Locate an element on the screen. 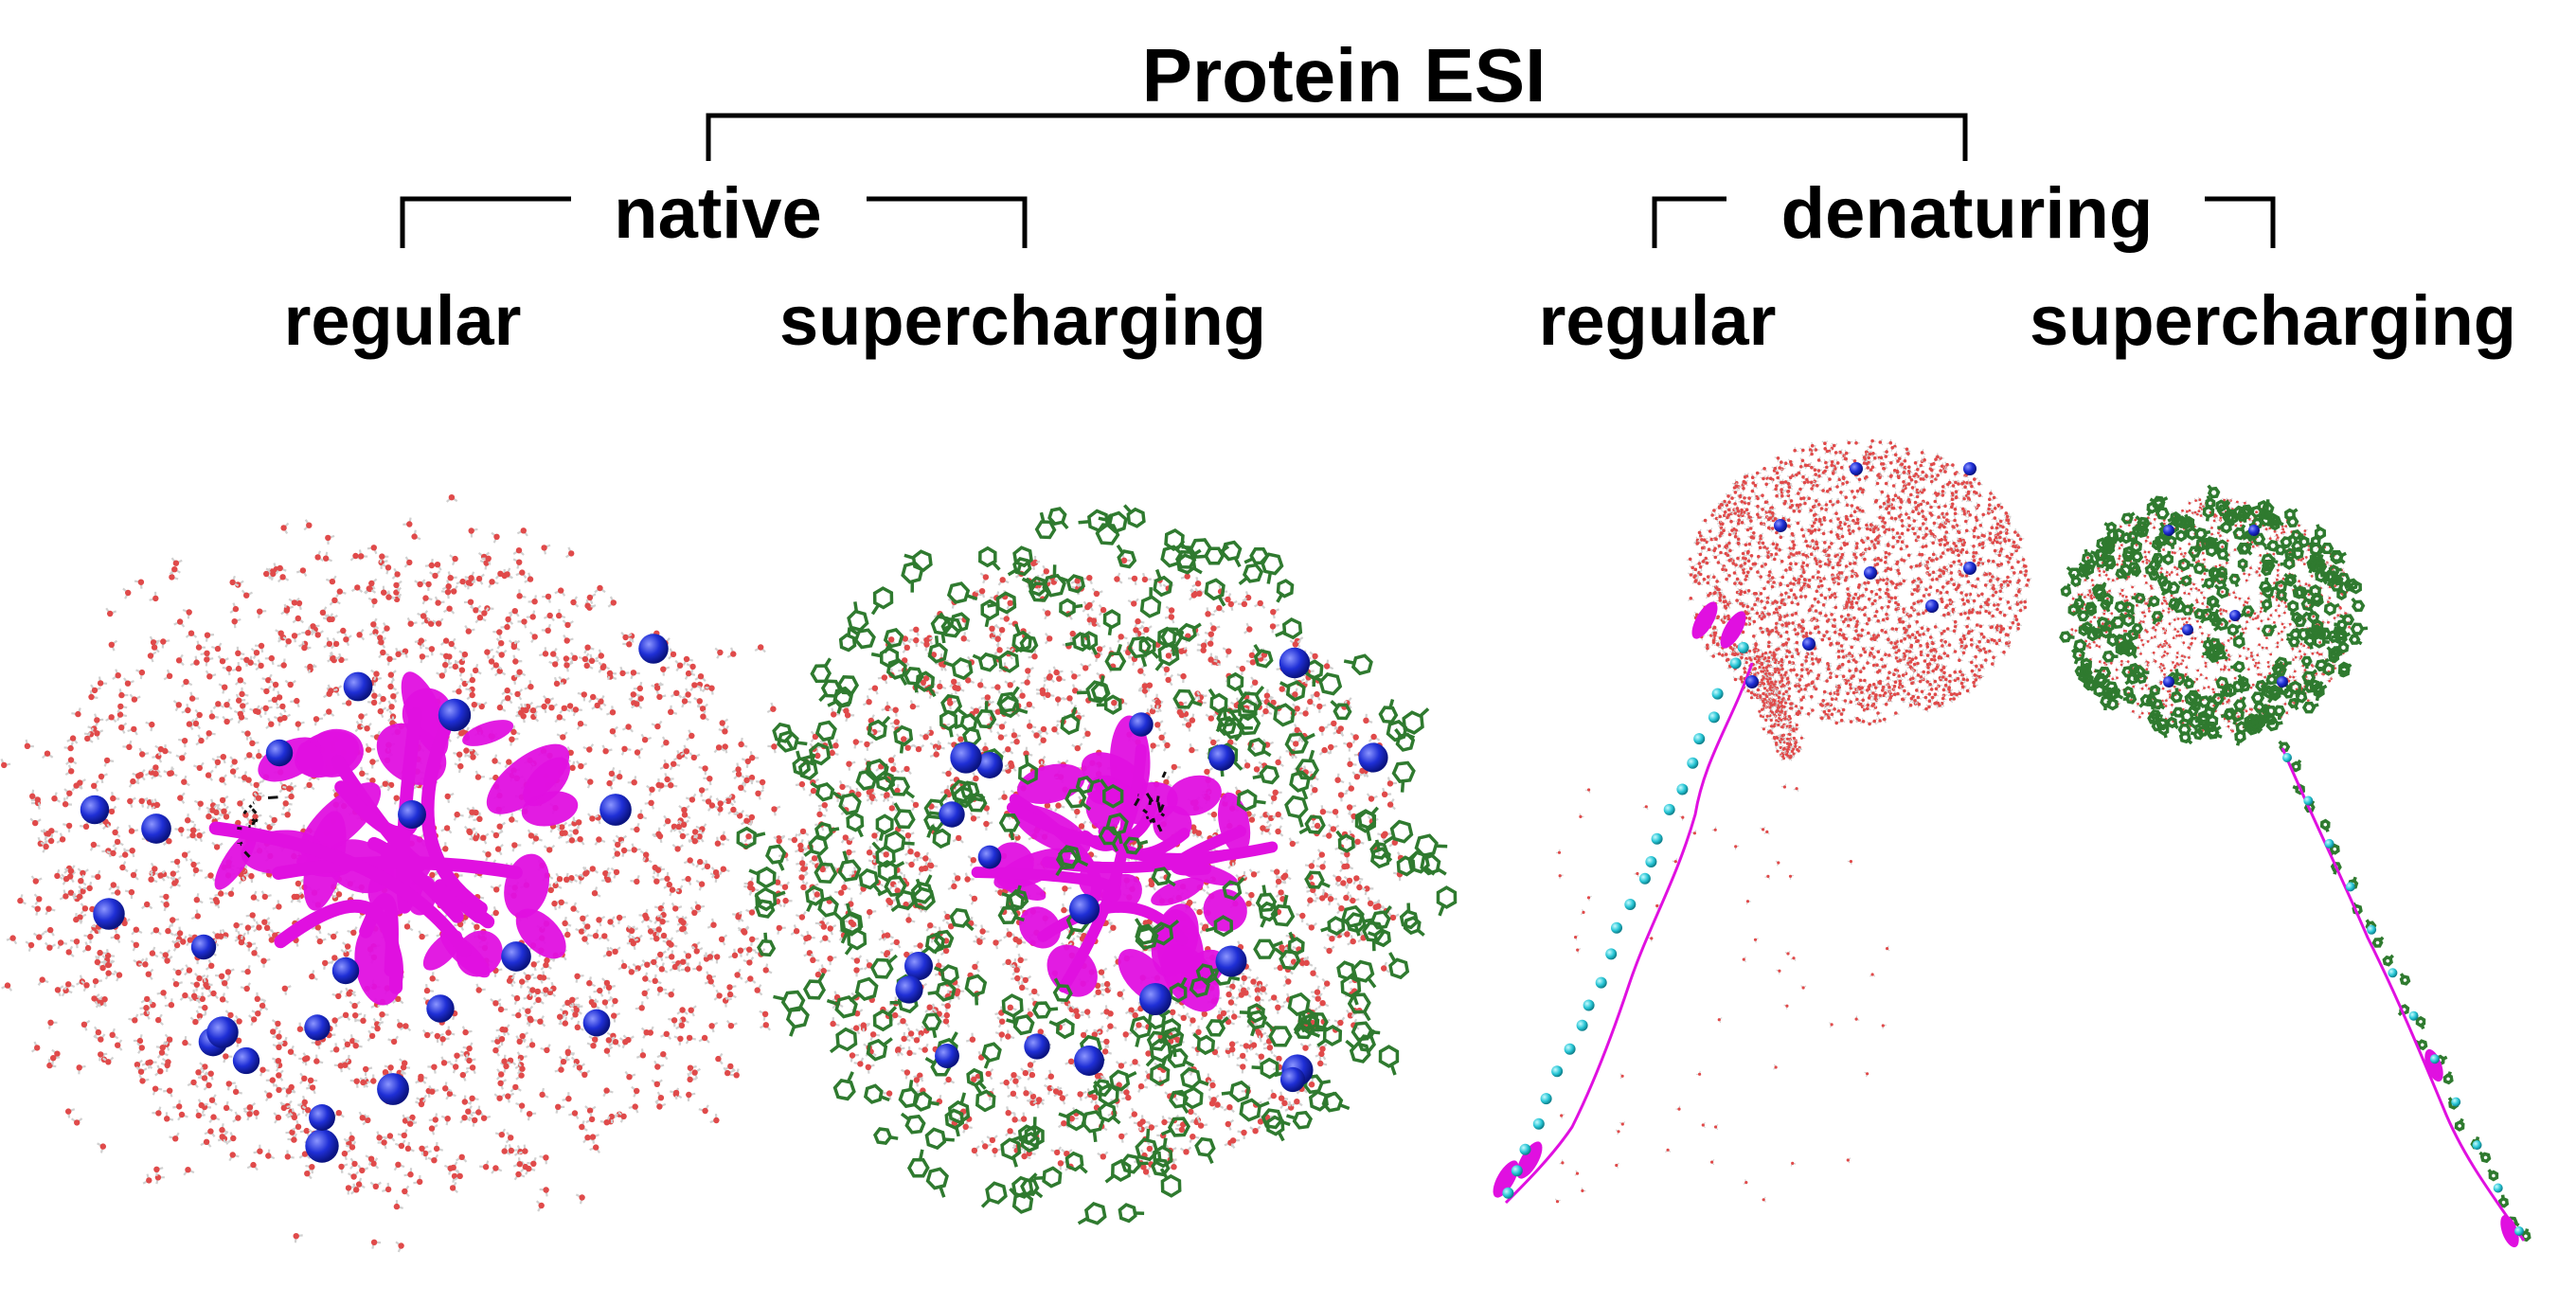 The height and width of the screenshot is (1305, 2576). snapshot-denaturing-regular is located at coordinates (1762, 821).